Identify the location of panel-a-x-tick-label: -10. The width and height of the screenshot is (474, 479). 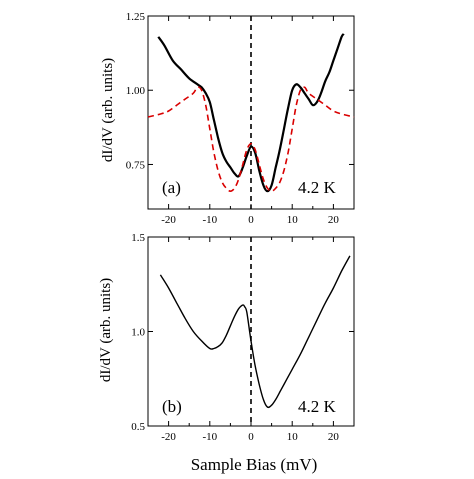
(209, 220).